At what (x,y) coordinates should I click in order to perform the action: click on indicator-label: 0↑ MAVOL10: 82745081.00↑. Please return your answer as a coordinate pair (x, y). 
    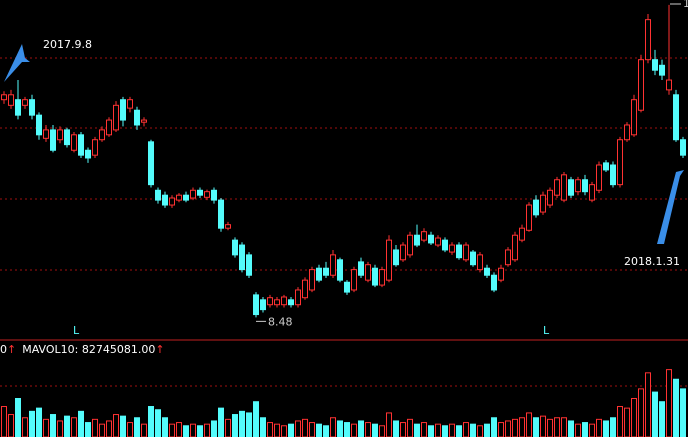
    Looking at the image, I should click on (82, 349).